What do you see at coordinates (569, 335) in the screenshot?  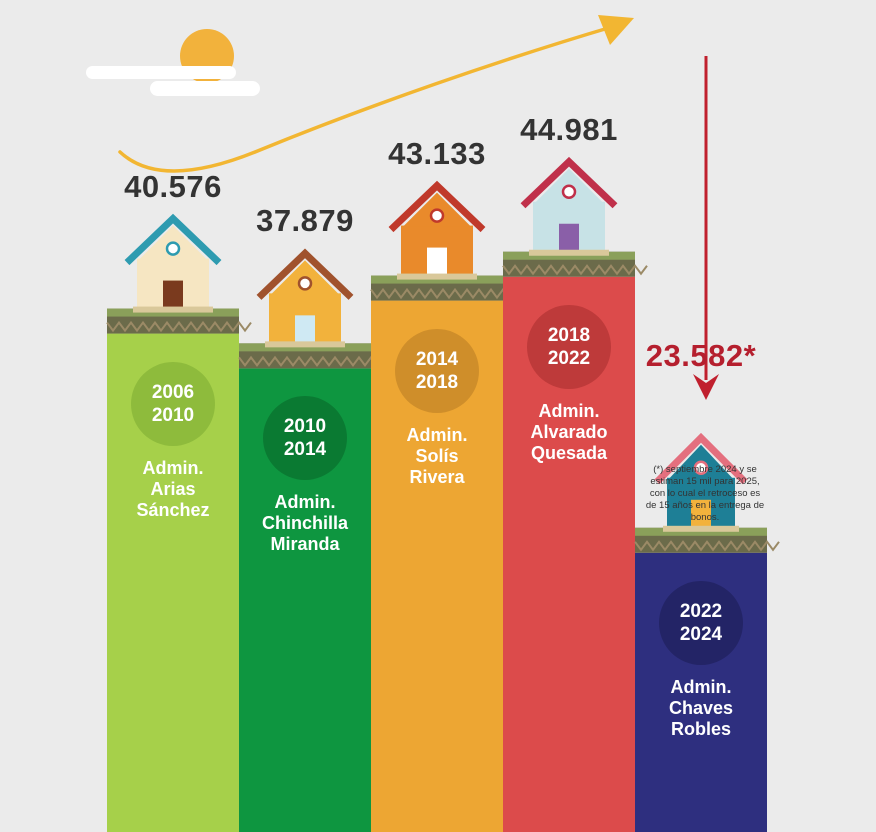 I see `period-start: 2018` at bounding box center [569, 335].